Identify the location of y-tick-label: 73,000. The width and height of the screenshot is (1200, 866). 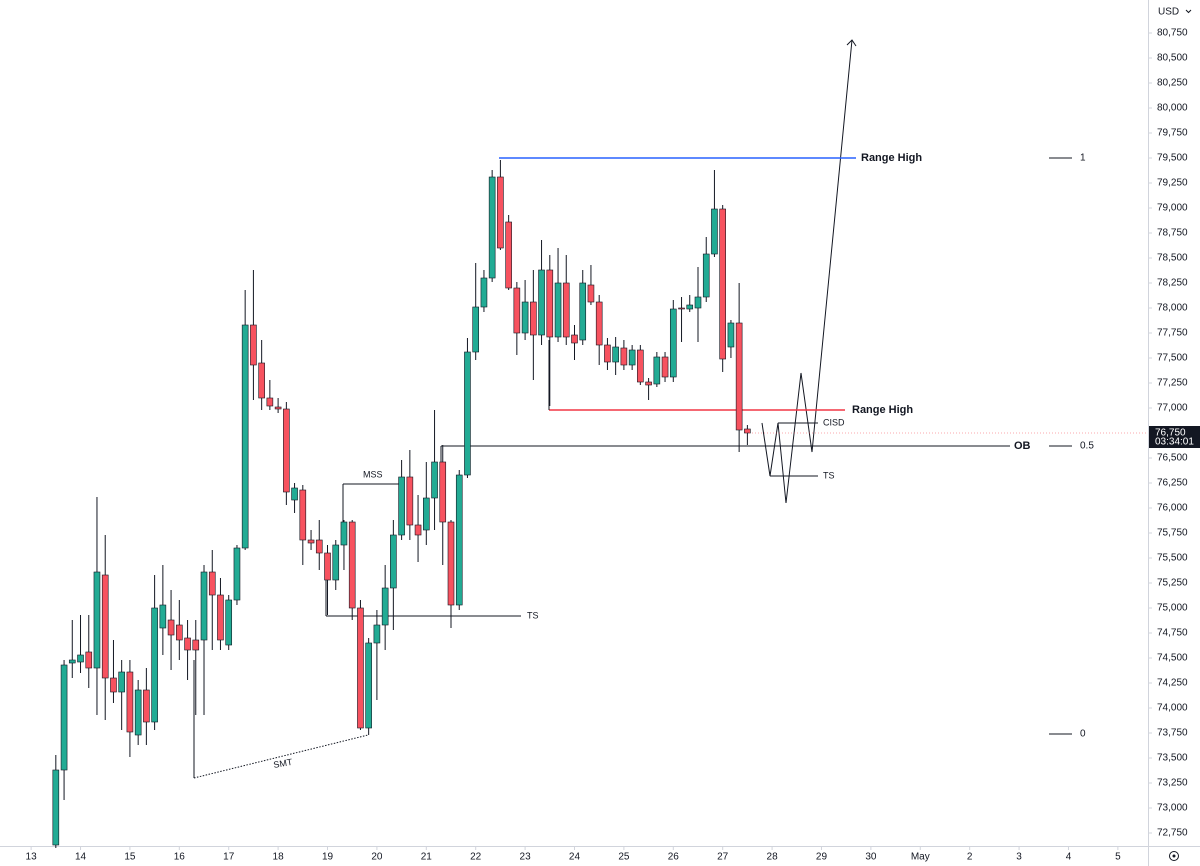
(1172, 808).